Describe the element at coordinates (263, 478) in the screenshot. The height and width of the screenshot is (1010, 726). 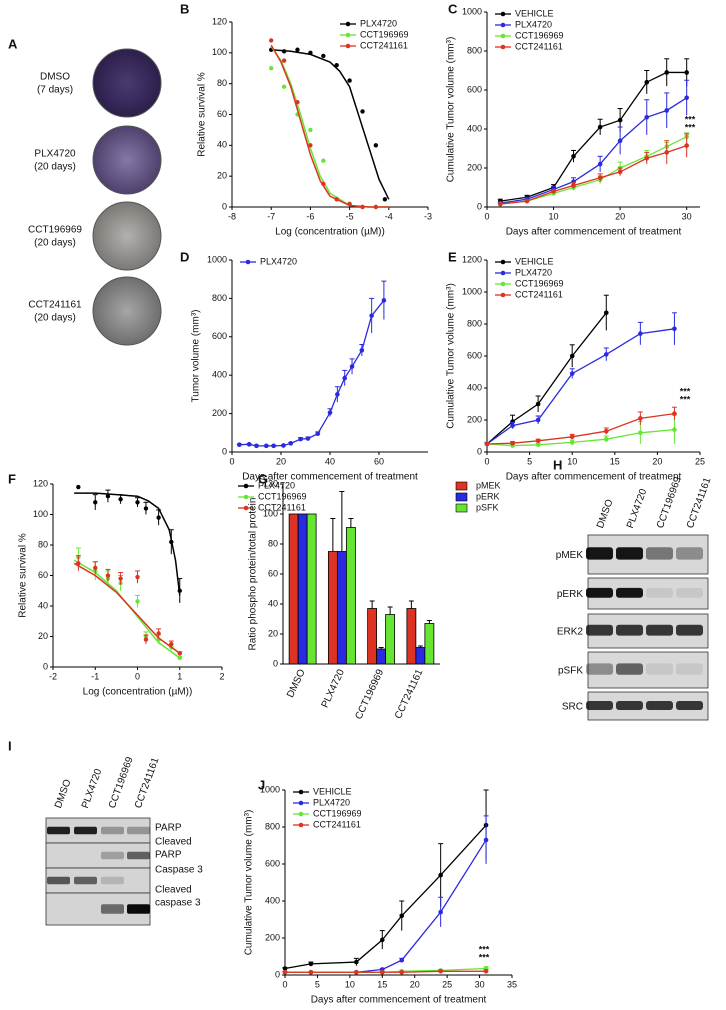
I see `panel-letter: G` at that location.